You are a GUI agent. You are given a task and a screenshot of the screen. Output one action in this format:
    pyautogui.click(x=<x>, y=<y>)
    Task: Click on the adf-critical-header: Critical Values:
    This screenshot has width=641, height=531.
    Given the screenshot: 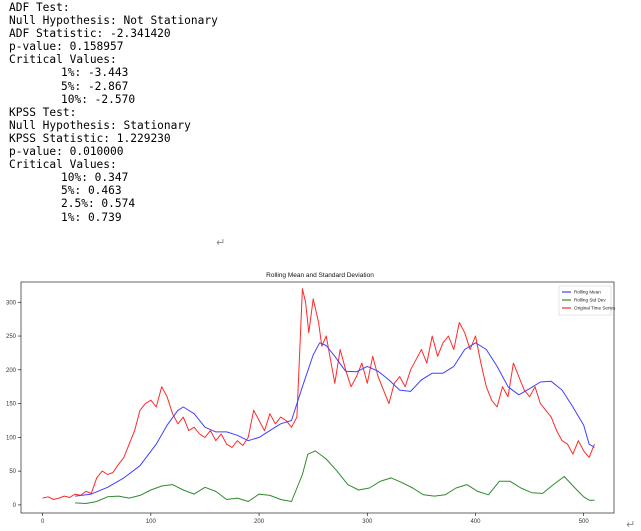 What is the action you would take?
    pyautogui.click(x=63, y=60)
    